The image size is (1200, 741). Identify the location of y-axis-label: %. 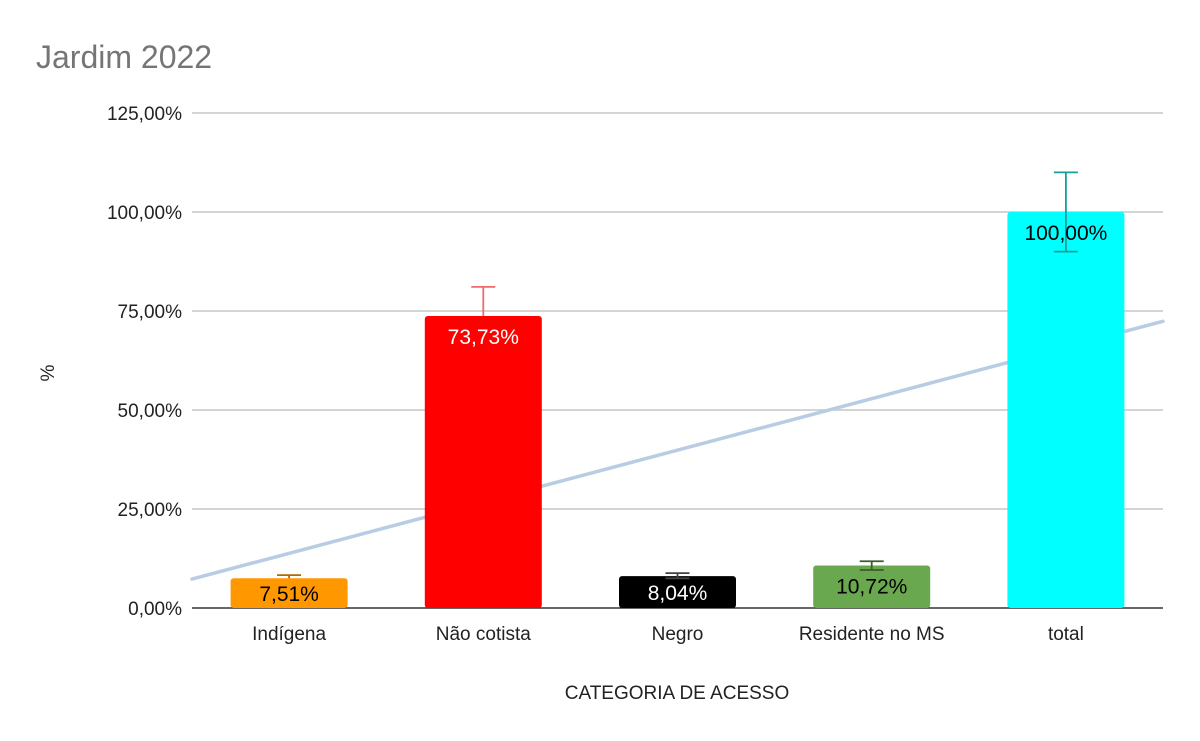
(48, 372).